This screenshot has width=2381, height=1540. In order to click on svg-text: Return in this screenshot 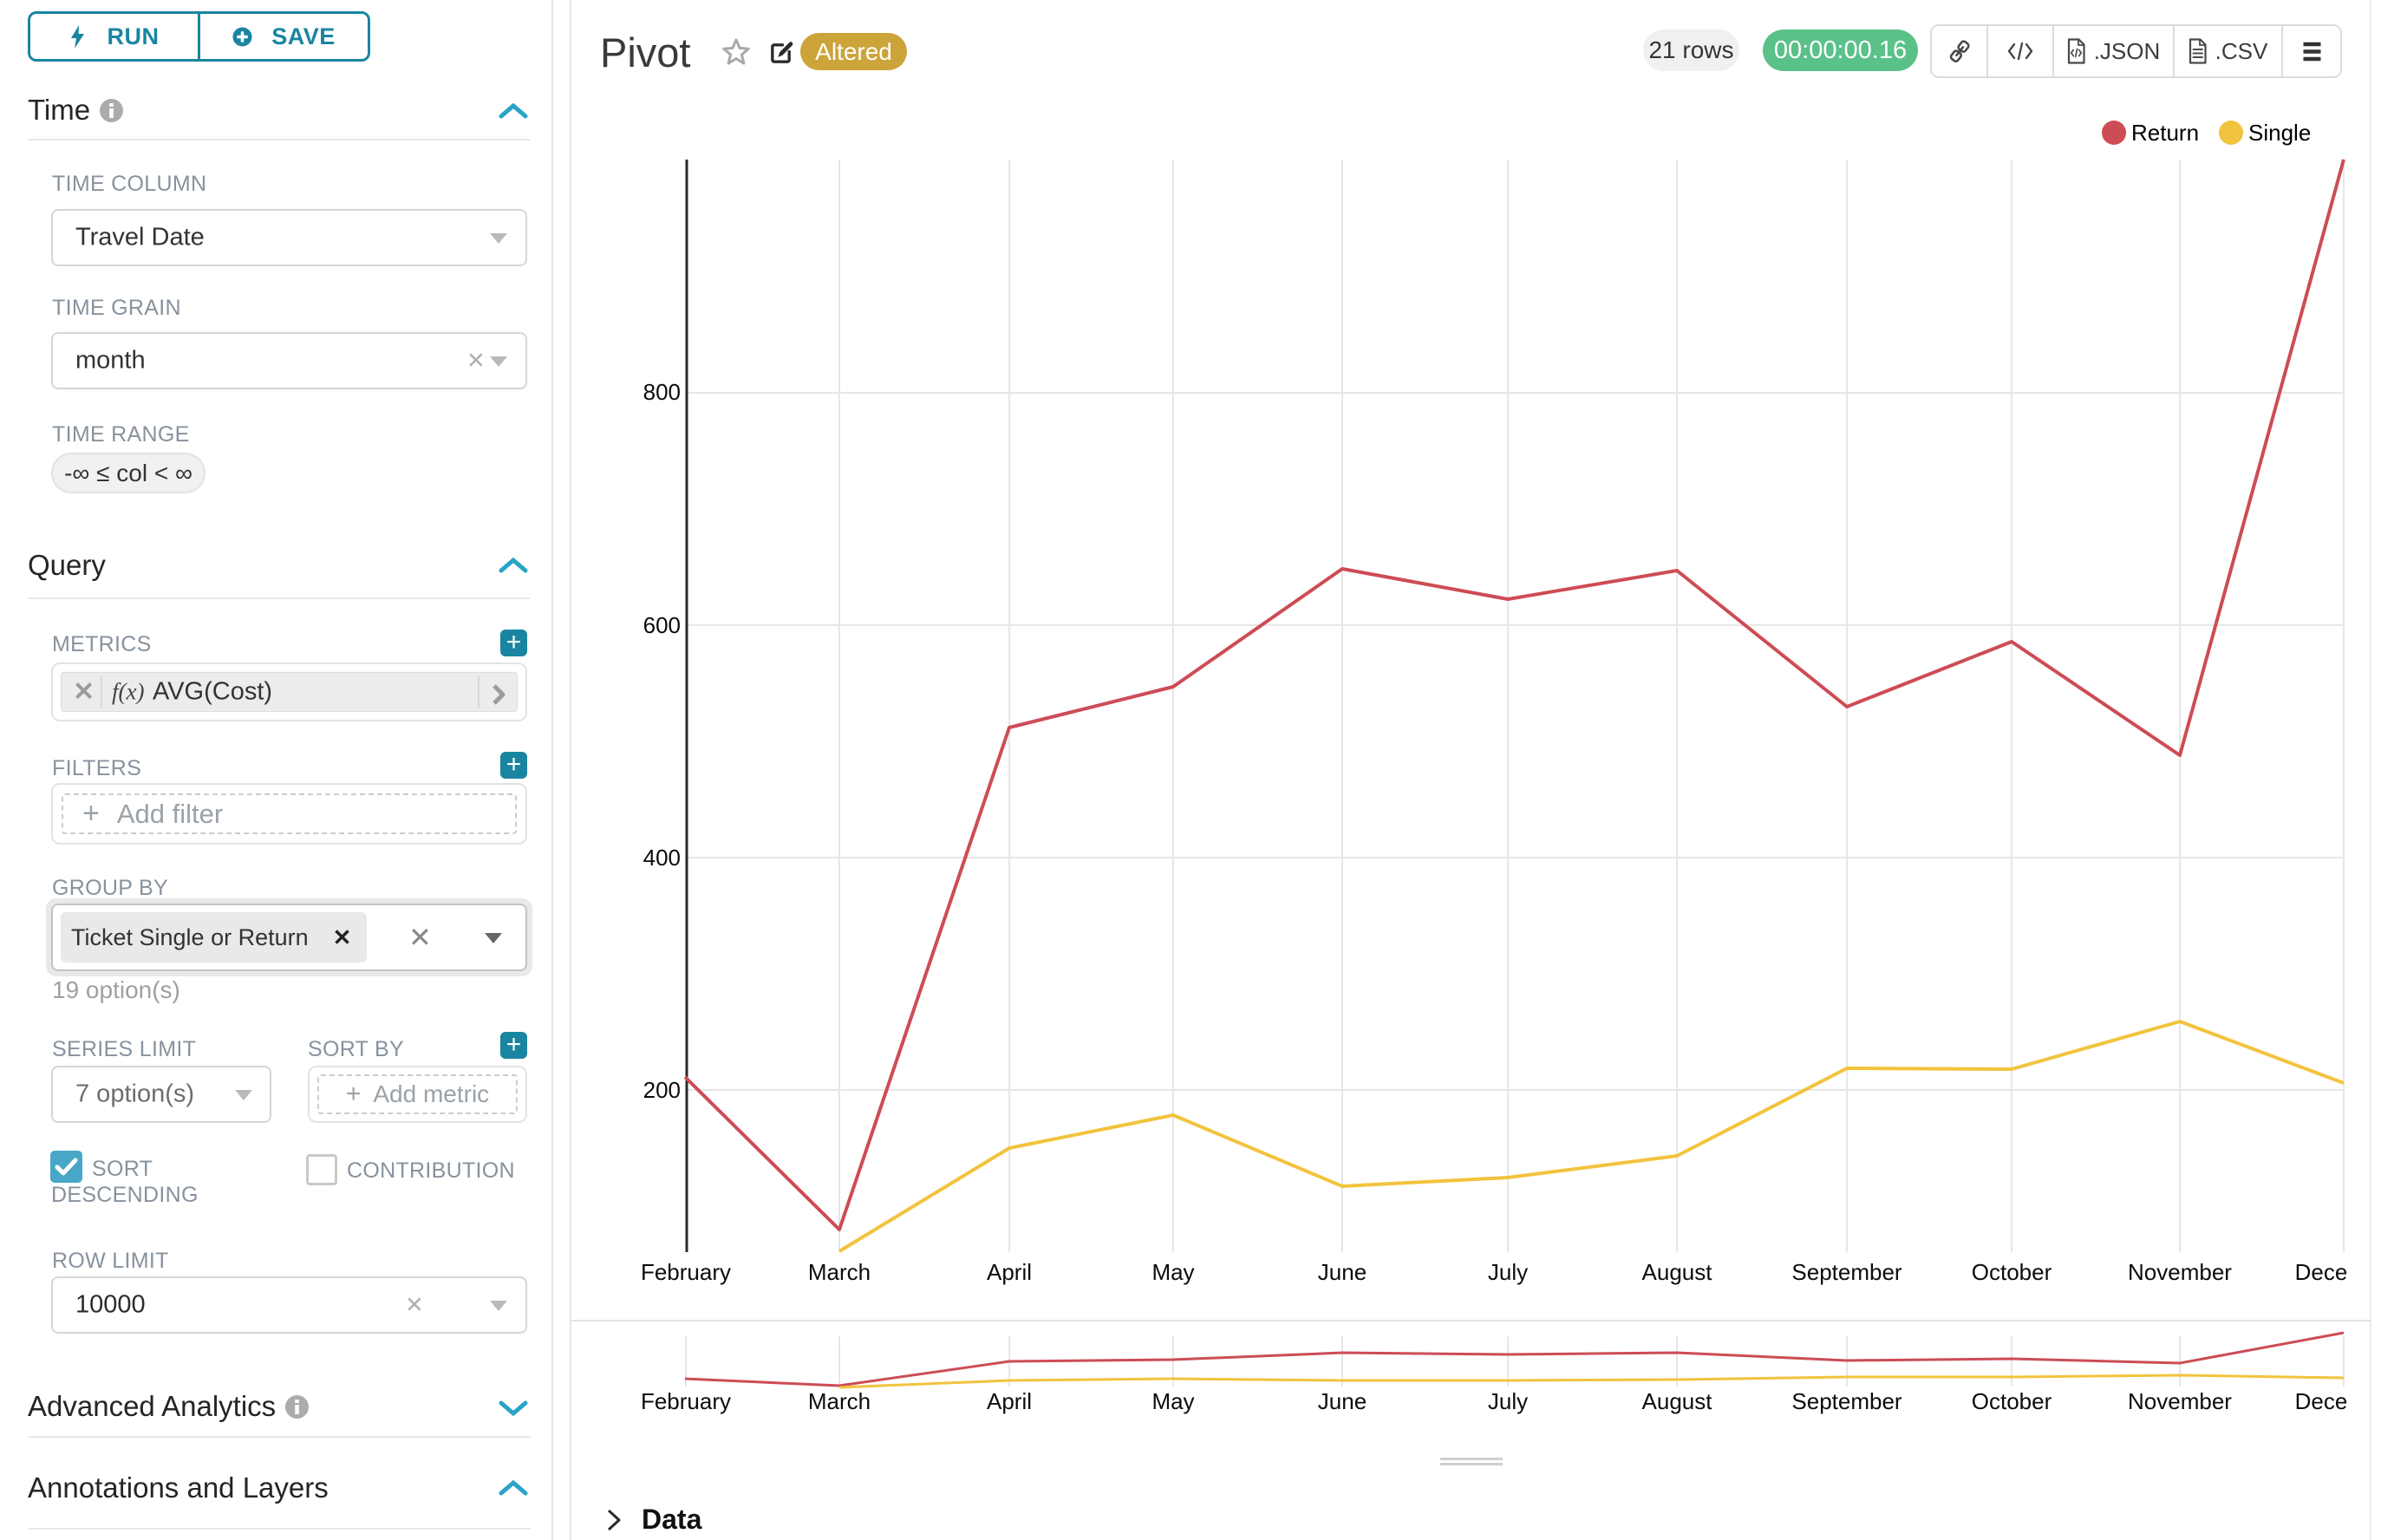, I will do `click(2165, 133)`.